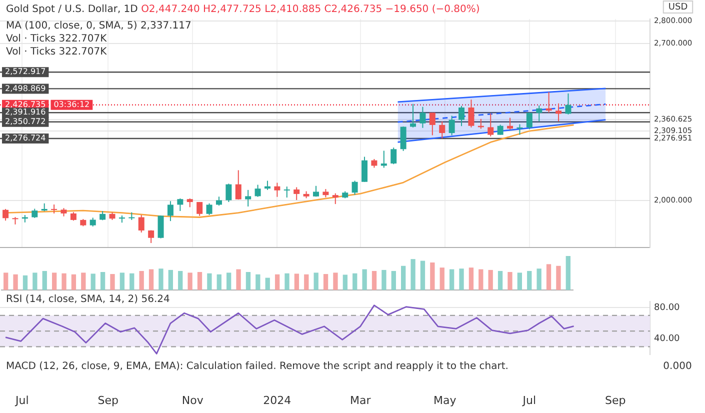  What do you see at coordinates (25, 138) in the screenshot?
I see `ref-line-label: 2,276.724` at bounding box center [25, 138].